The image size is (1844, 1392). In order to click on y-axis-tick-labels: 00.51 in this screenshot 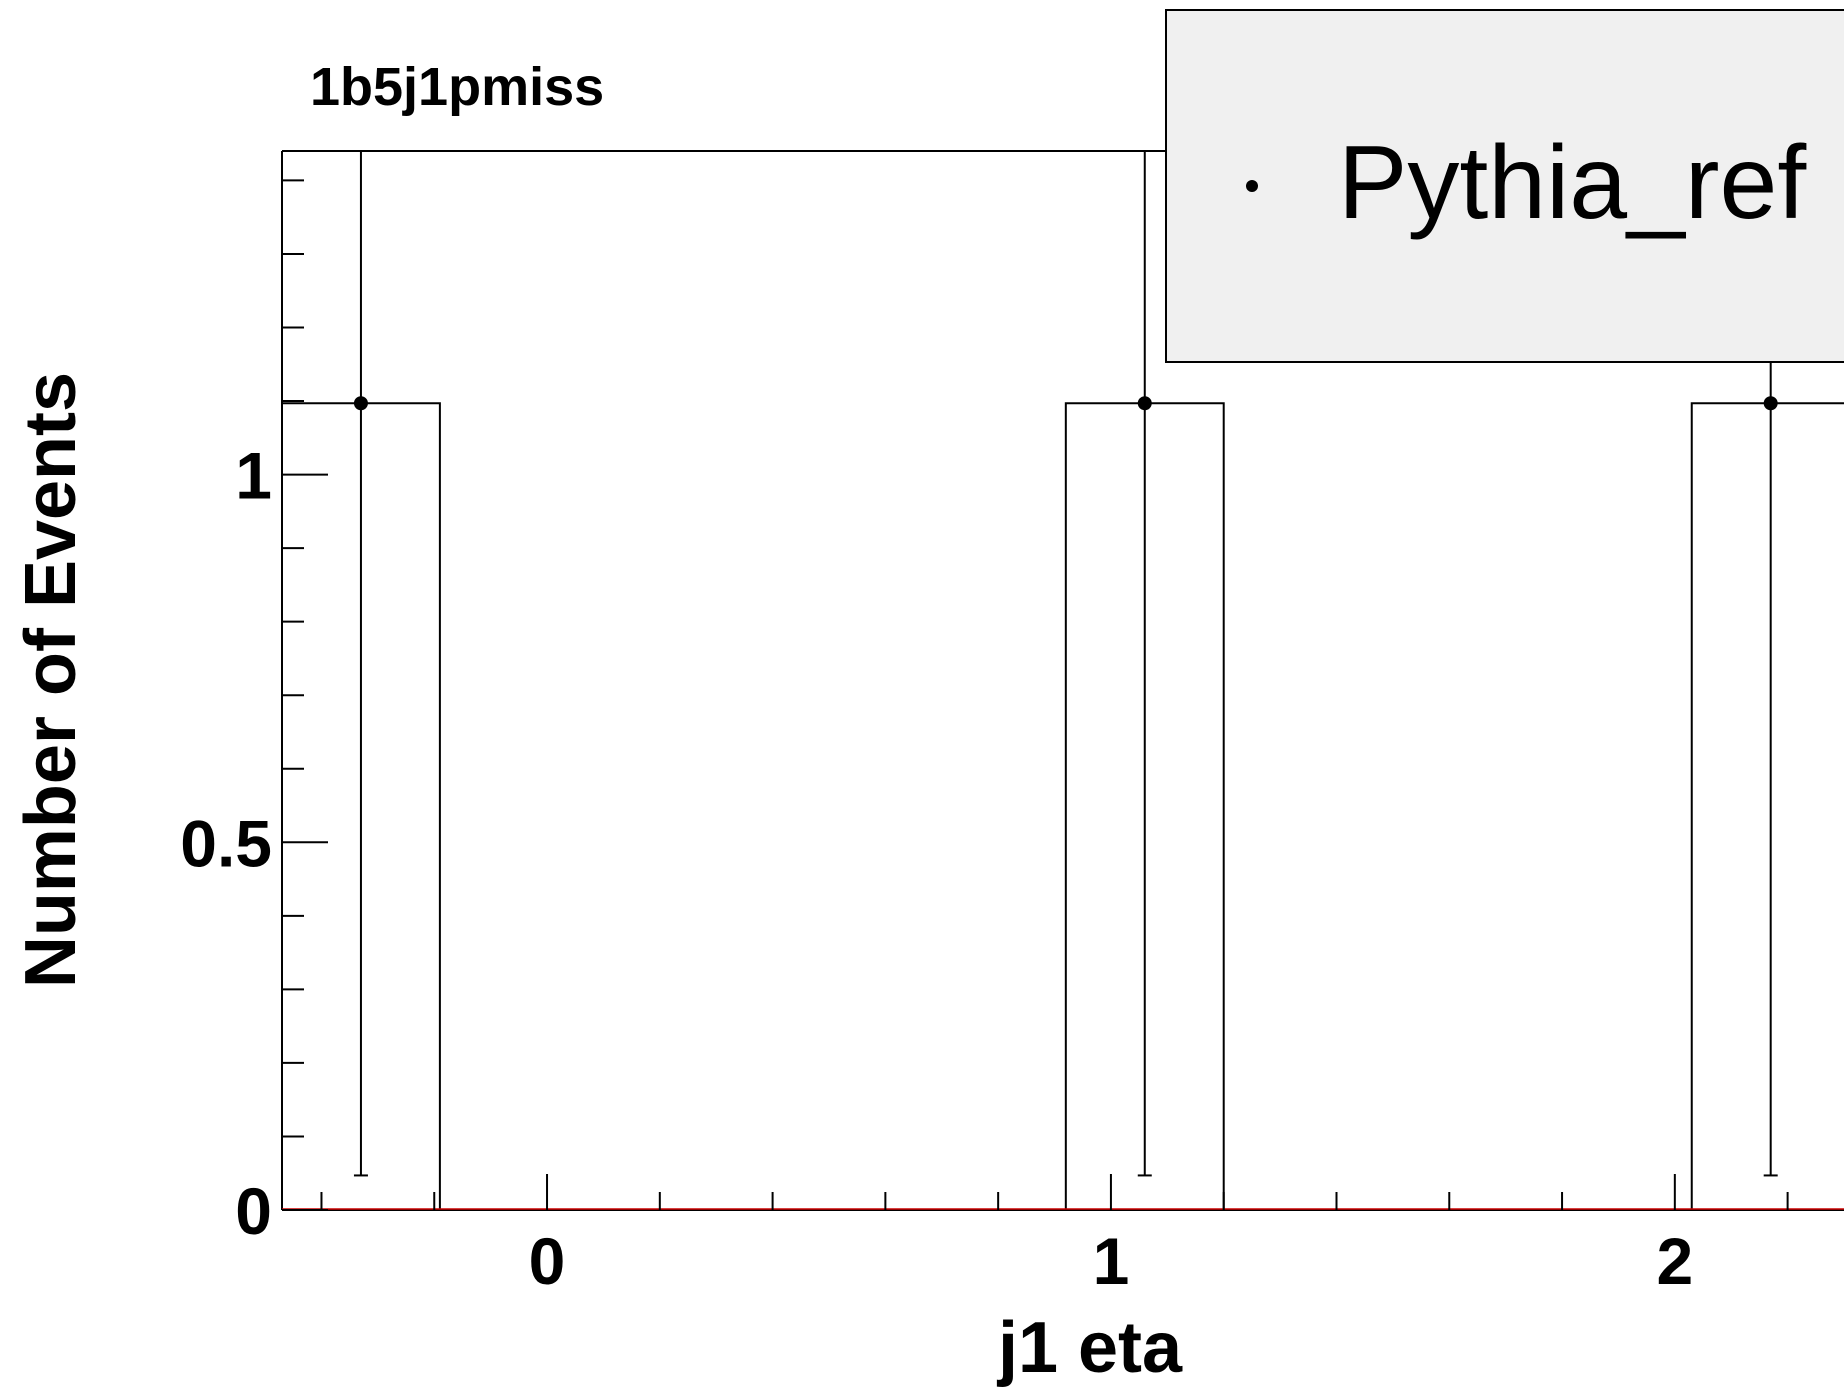, I will do `click(226, 843)`.